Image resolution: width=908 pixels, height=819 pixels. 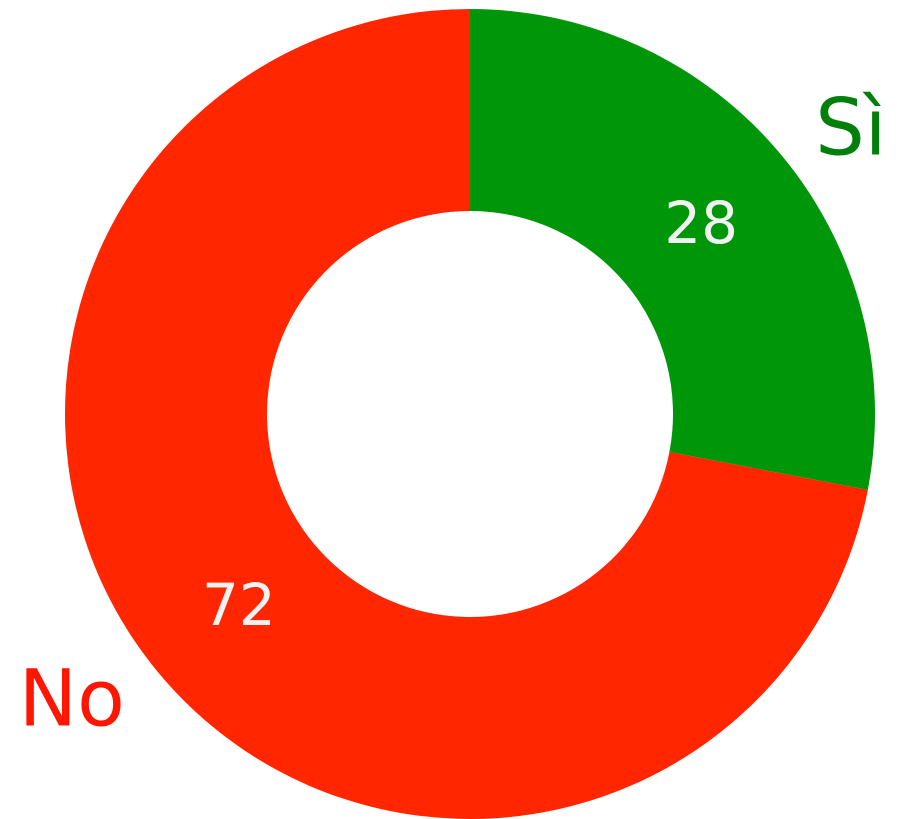 What do you see at coordinates (239, 605) in the screenshot?
I see `slice-value-no: 72` at bounding box center [239, 605].